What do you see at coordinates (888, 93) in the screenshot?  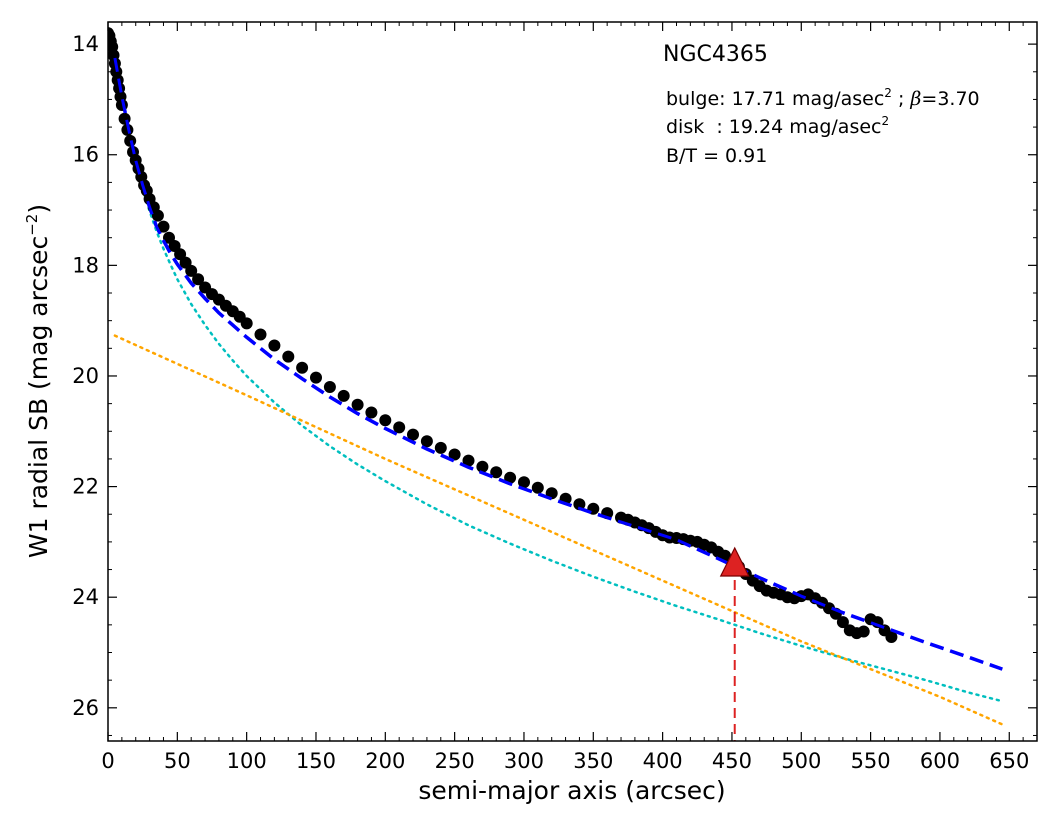 I see `bulge-sup: 2` at bounding box center [888, 93].